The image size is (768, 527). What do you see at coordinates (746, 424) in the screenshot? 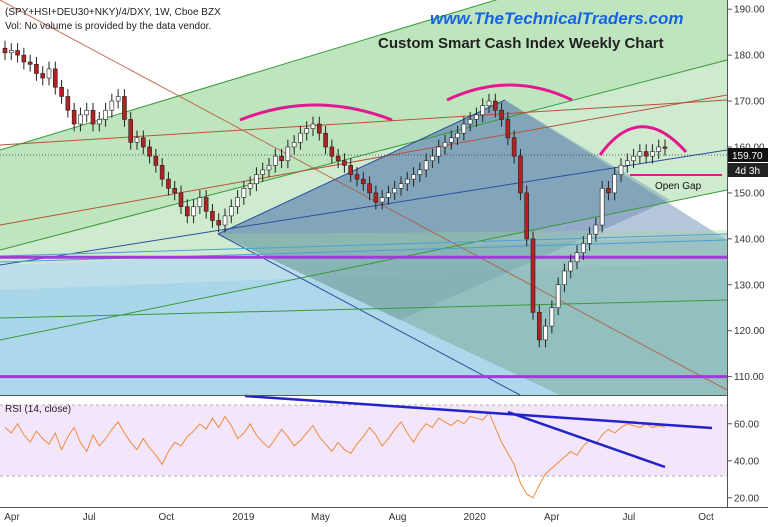
I see `rsi-tick-label: 60.00` at bounding box center [746, 424].